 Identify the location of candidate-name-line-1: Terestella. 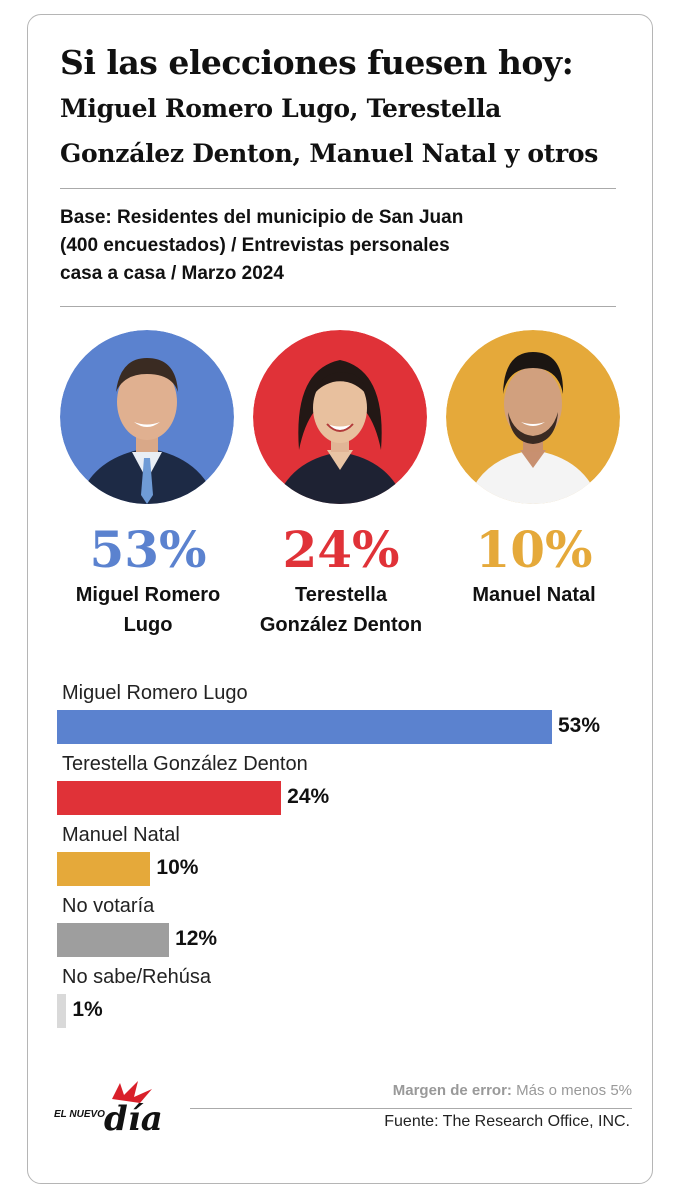
(341, 595).